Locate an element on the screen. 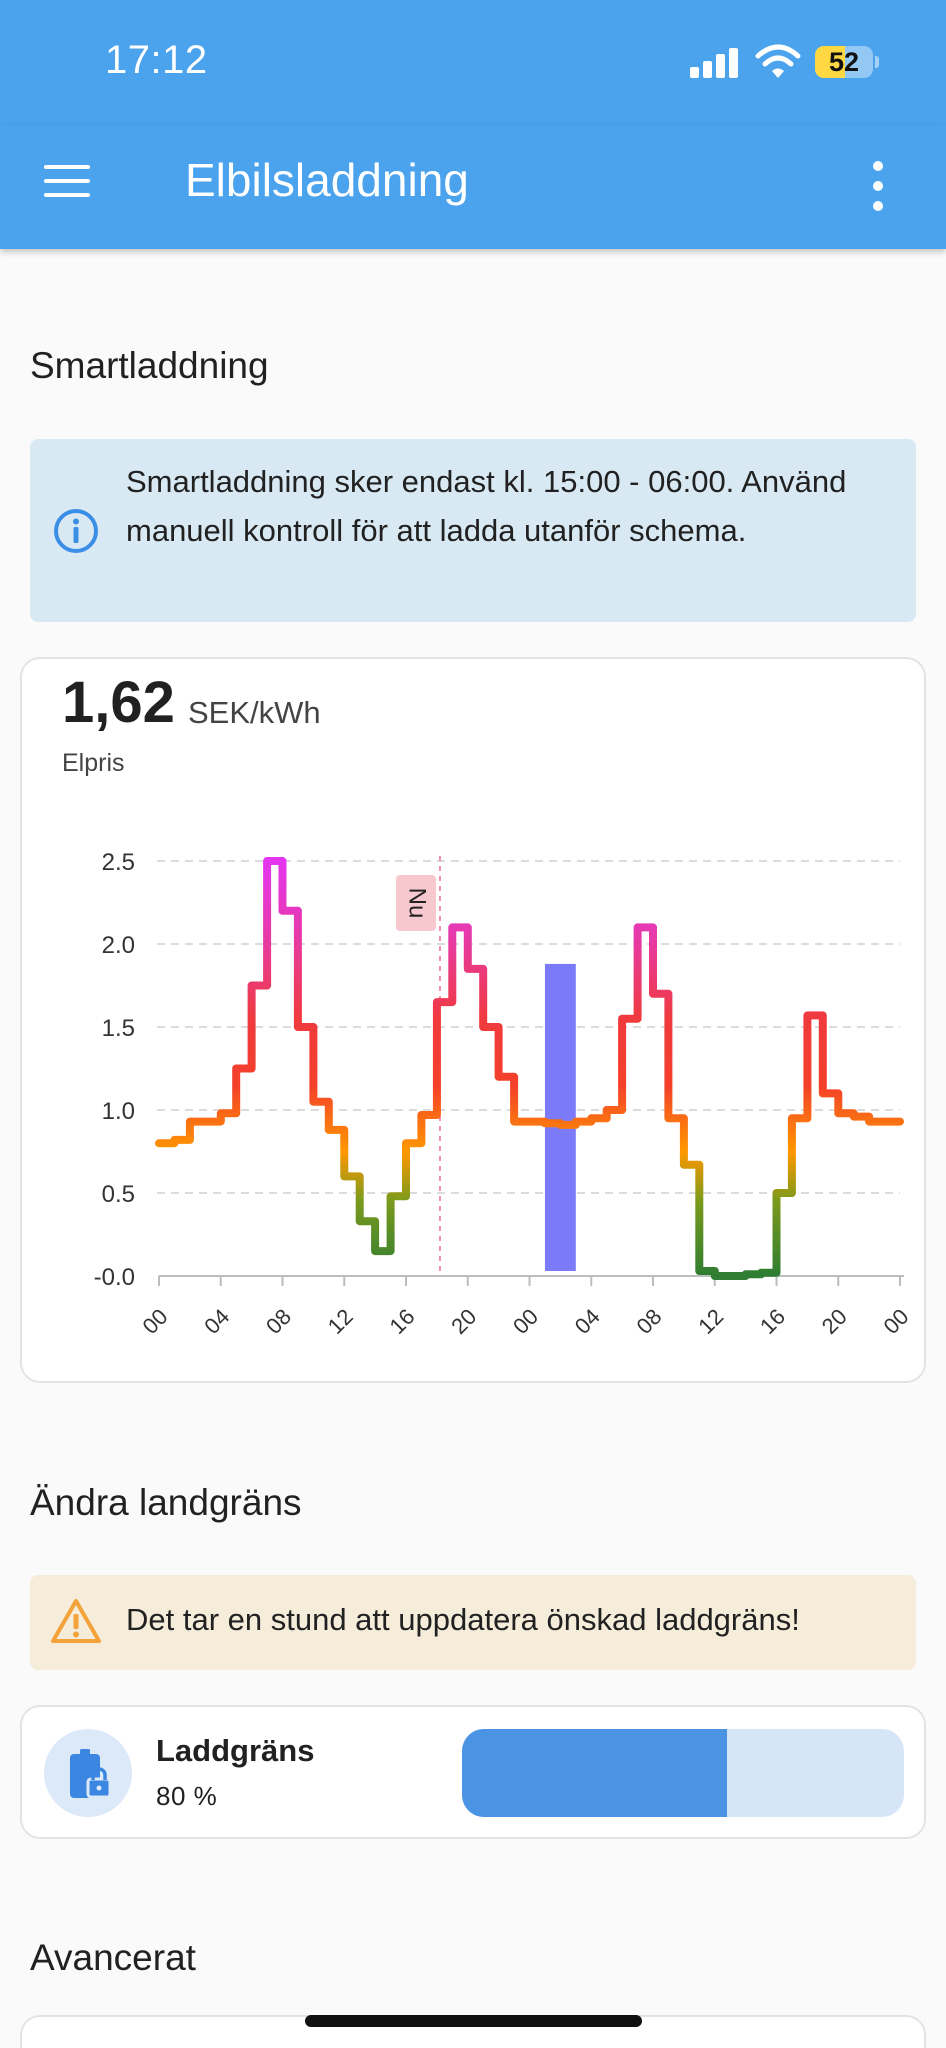  charge-limit-label: Laddgräns is located at coordinates (235, 1750).